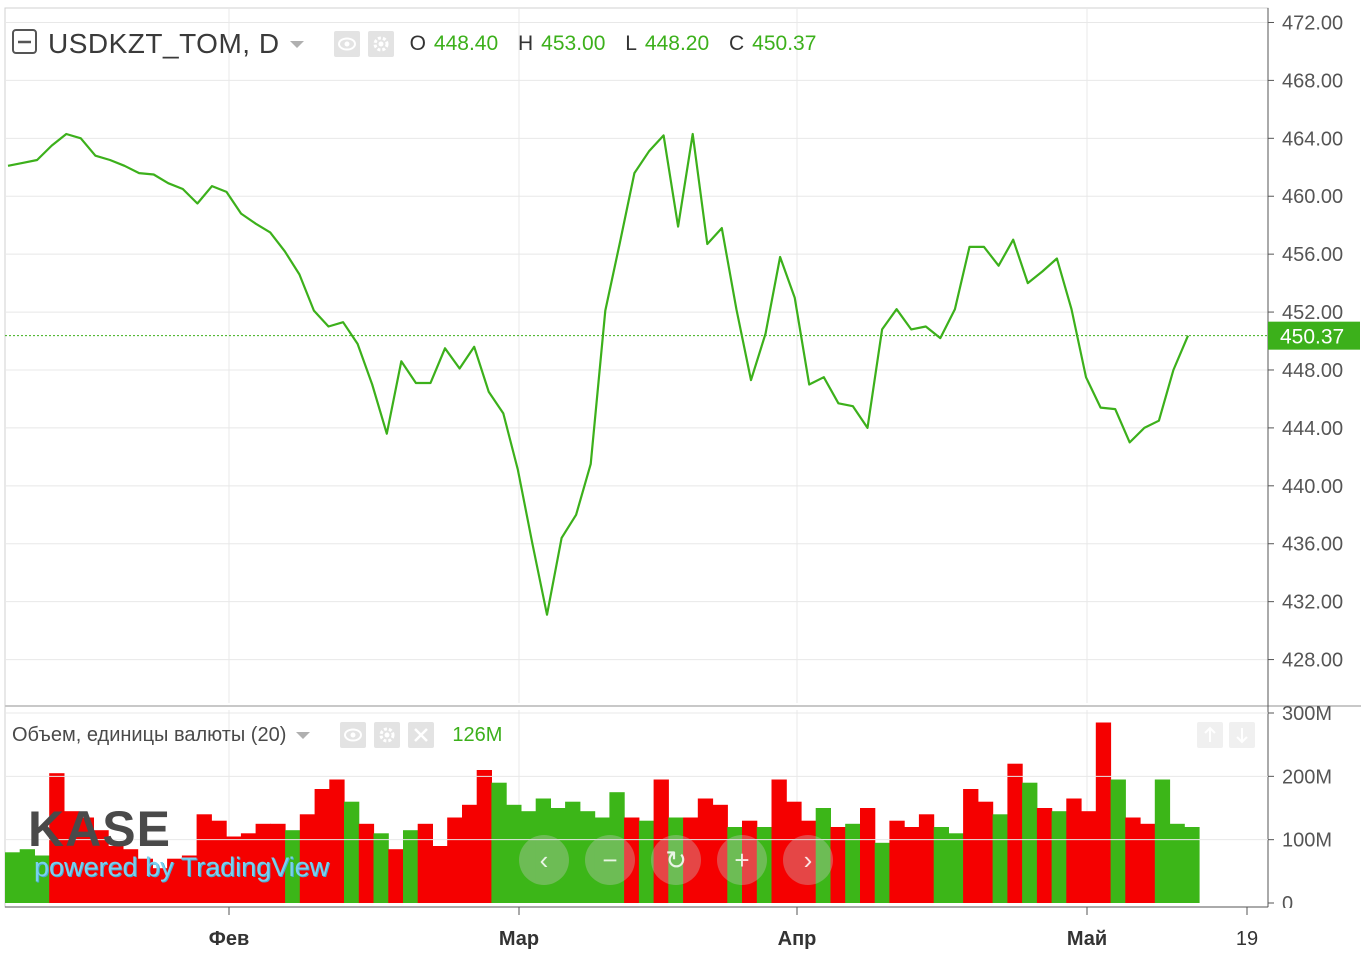  Describe the element at coordinates (1312, 545) in the screenshot. I see `y-tick-label: 436.00` at that location.